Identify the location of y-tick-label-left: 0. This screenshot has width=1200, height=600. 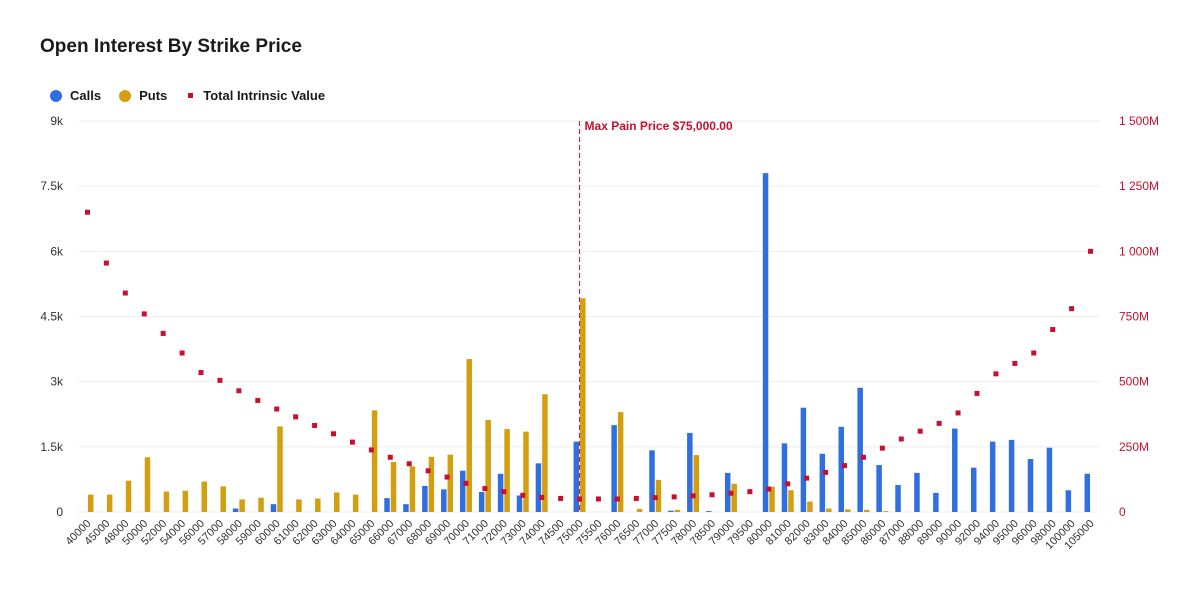
(59, 512).